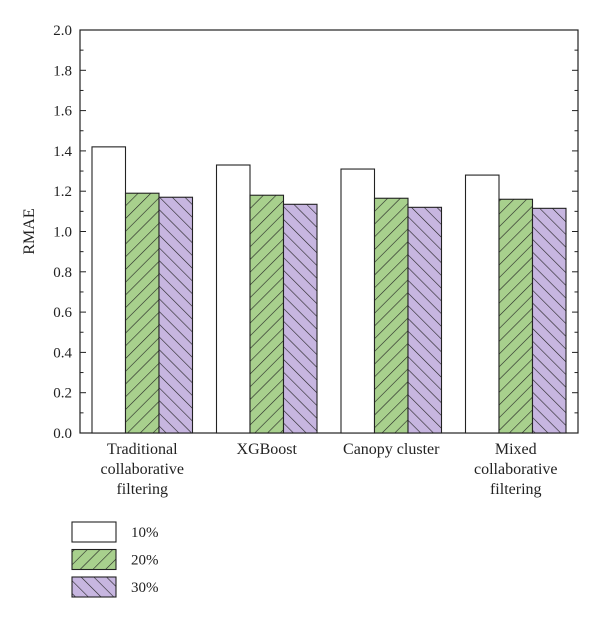 The height and width of the screenshot is (625, 600). What do you see at coordinates (62, 394) in the screenshot?
I see `y-tick-label: 0.2` at bounding box center [62, 394].